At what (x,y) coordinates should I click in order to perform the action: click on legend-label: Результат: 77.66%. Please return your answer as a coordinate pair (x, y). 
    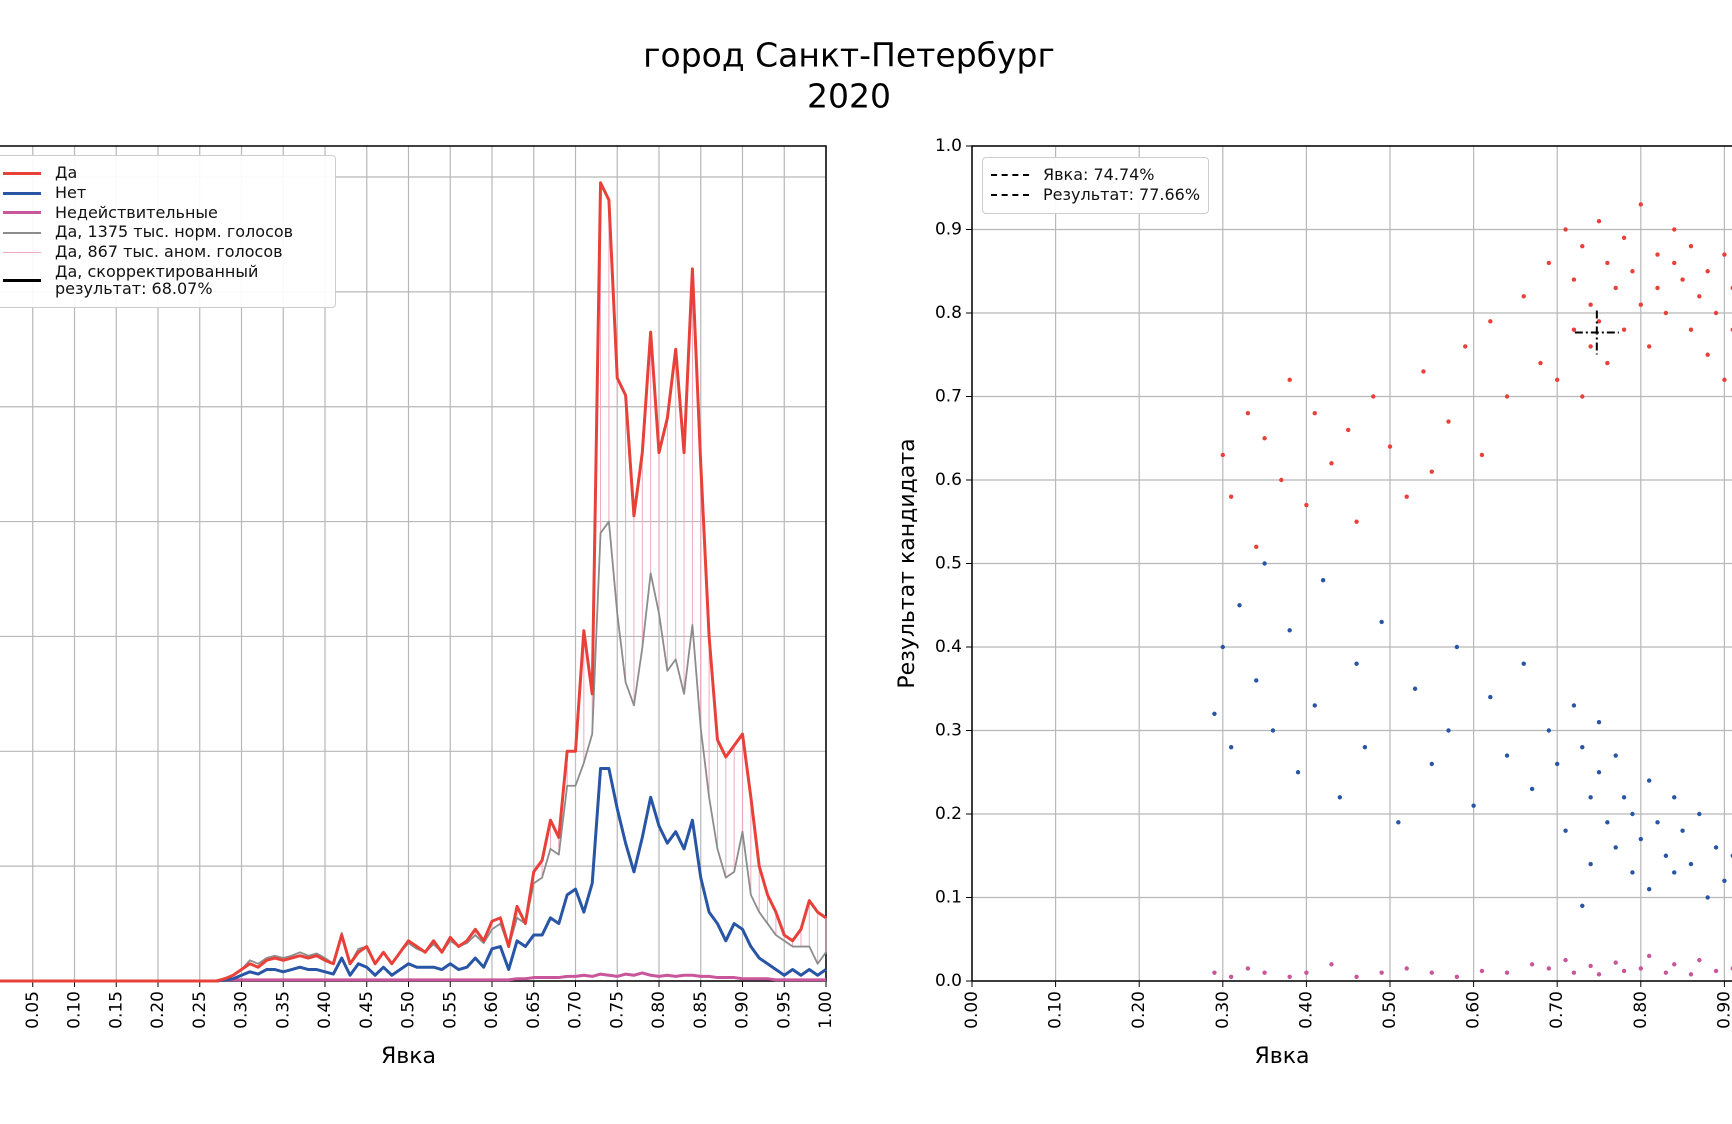
    Looking at the image, I should click on (1122, 194).